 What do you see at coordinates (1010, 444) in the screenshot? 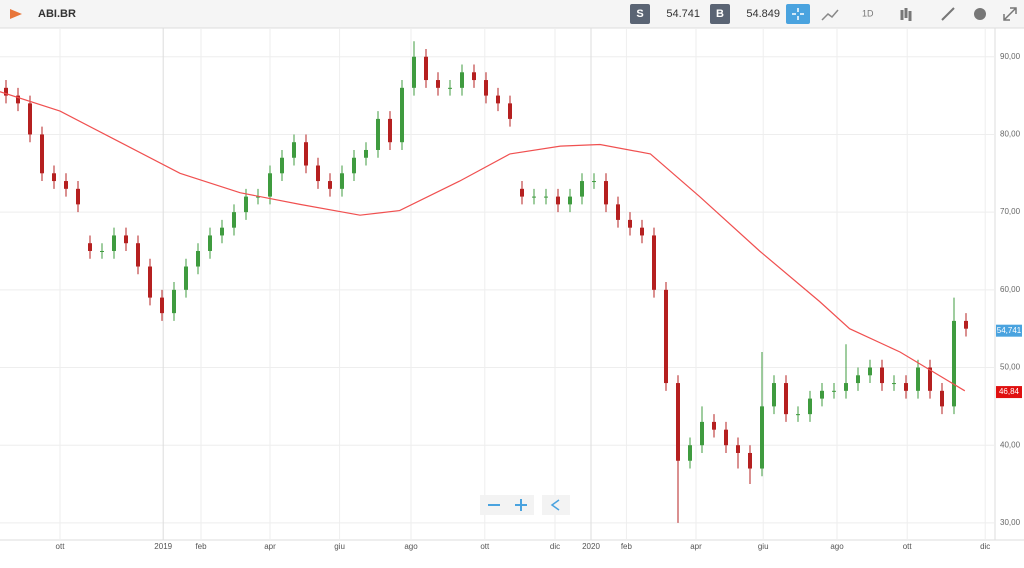
I see `y-tick-label: 40,00` at bounding box center [1010, 444].